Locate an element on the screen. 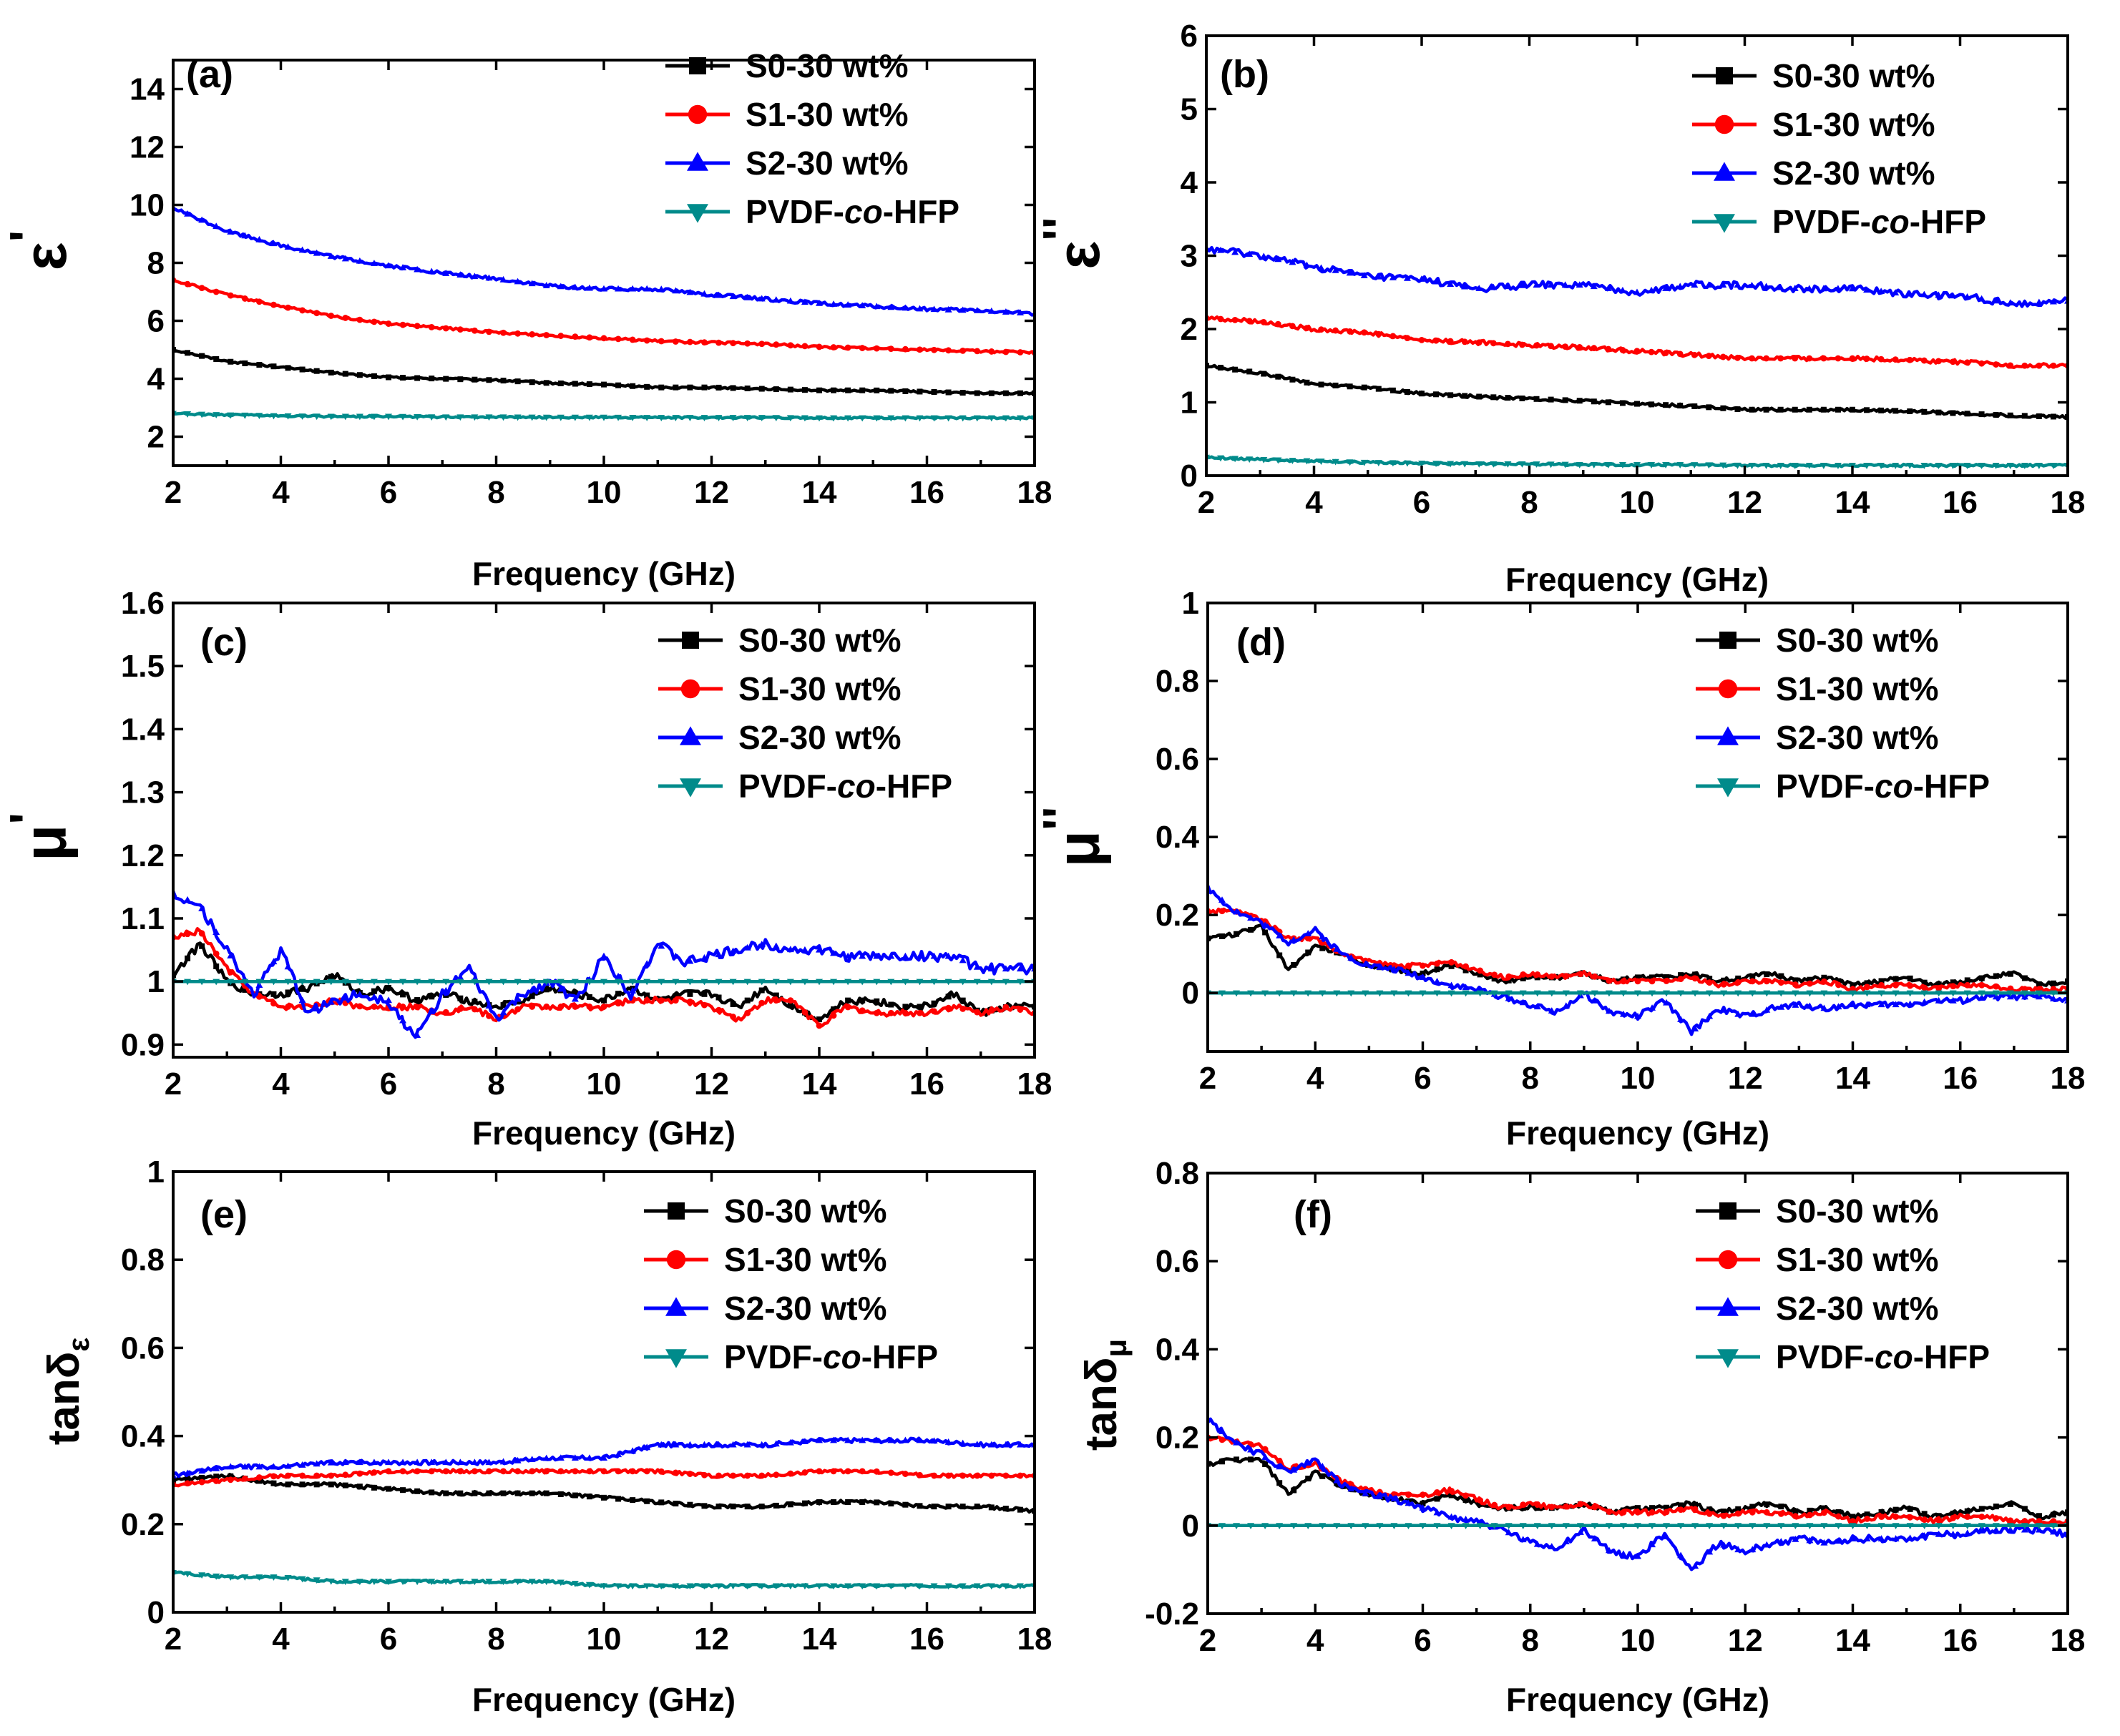  y-tick-label: 0.6 is located at coordinates (1177, 759).